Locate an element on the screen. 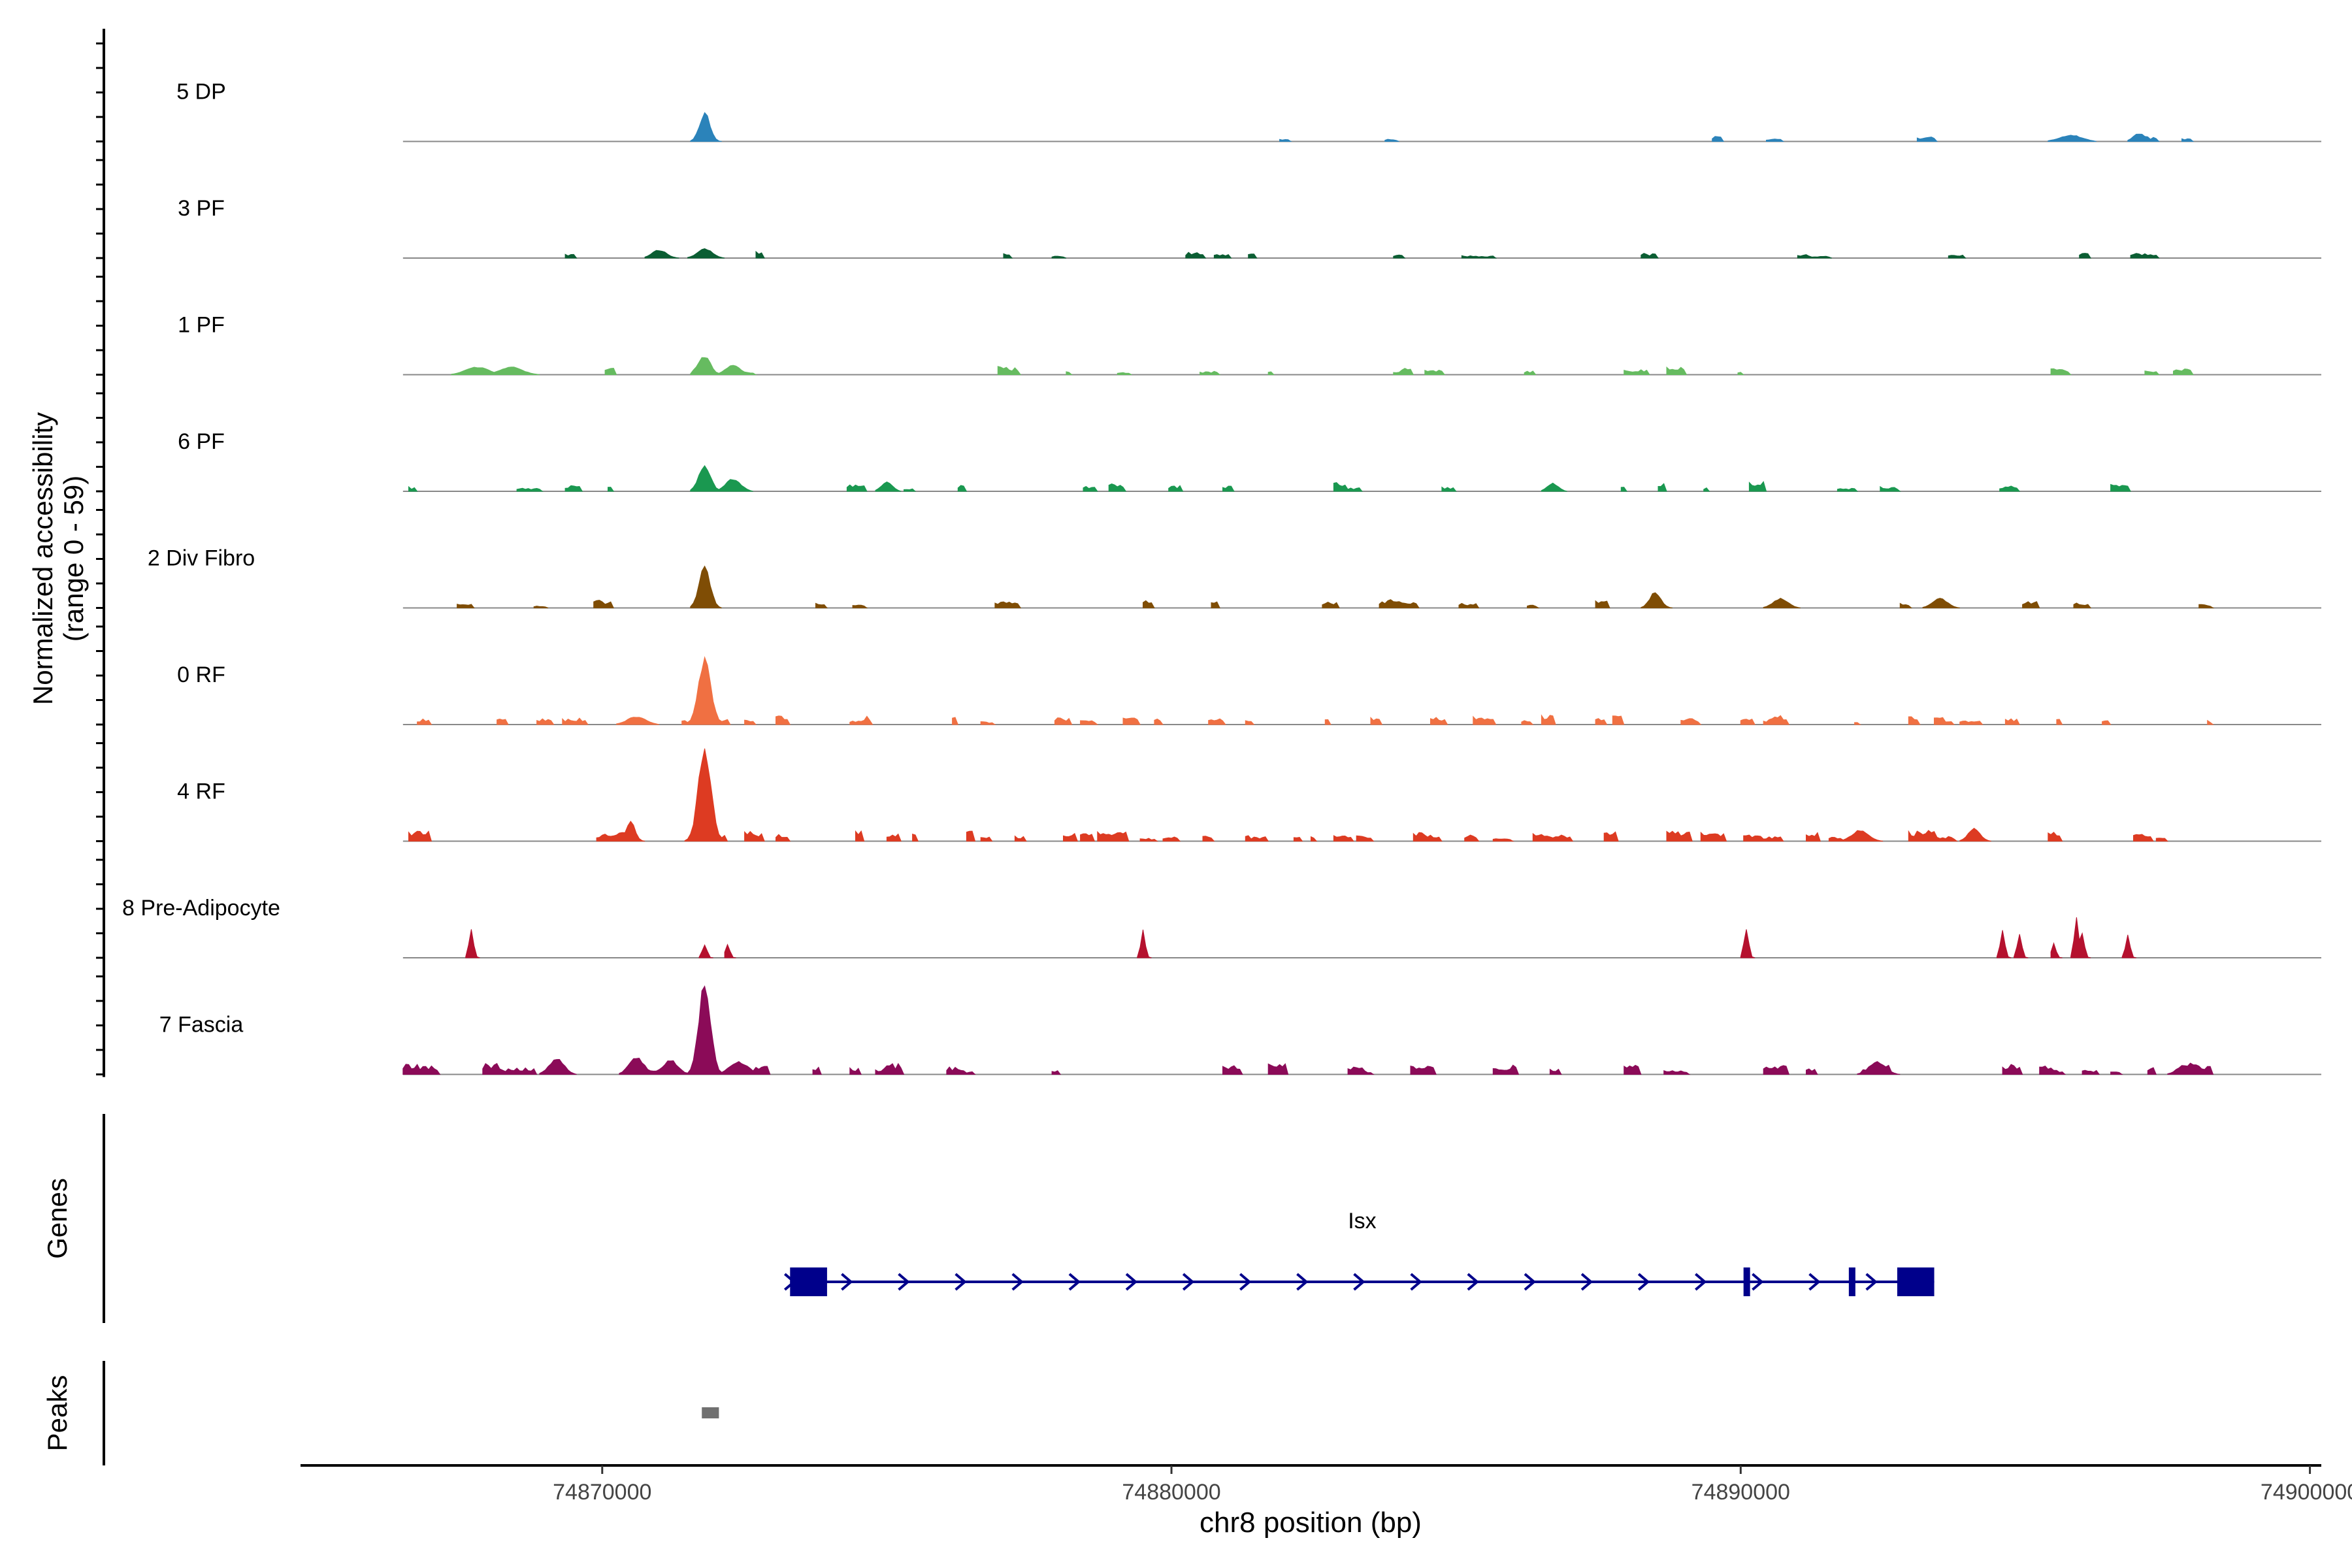 Image resolution: width=2352 pixels, height=1568 pixels. x-tick-label: 74890000 is located at coordinates (1740, 1492).